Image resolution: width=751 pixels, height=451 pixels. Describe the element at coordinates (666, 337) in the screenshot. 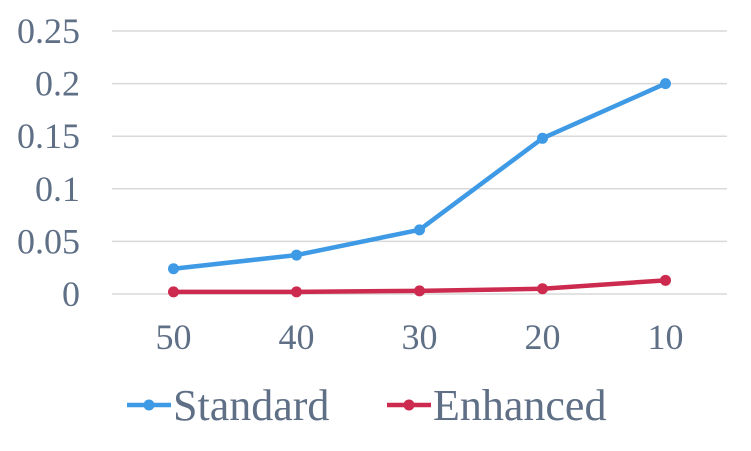

I see `x-tick-label: 10` at that location.